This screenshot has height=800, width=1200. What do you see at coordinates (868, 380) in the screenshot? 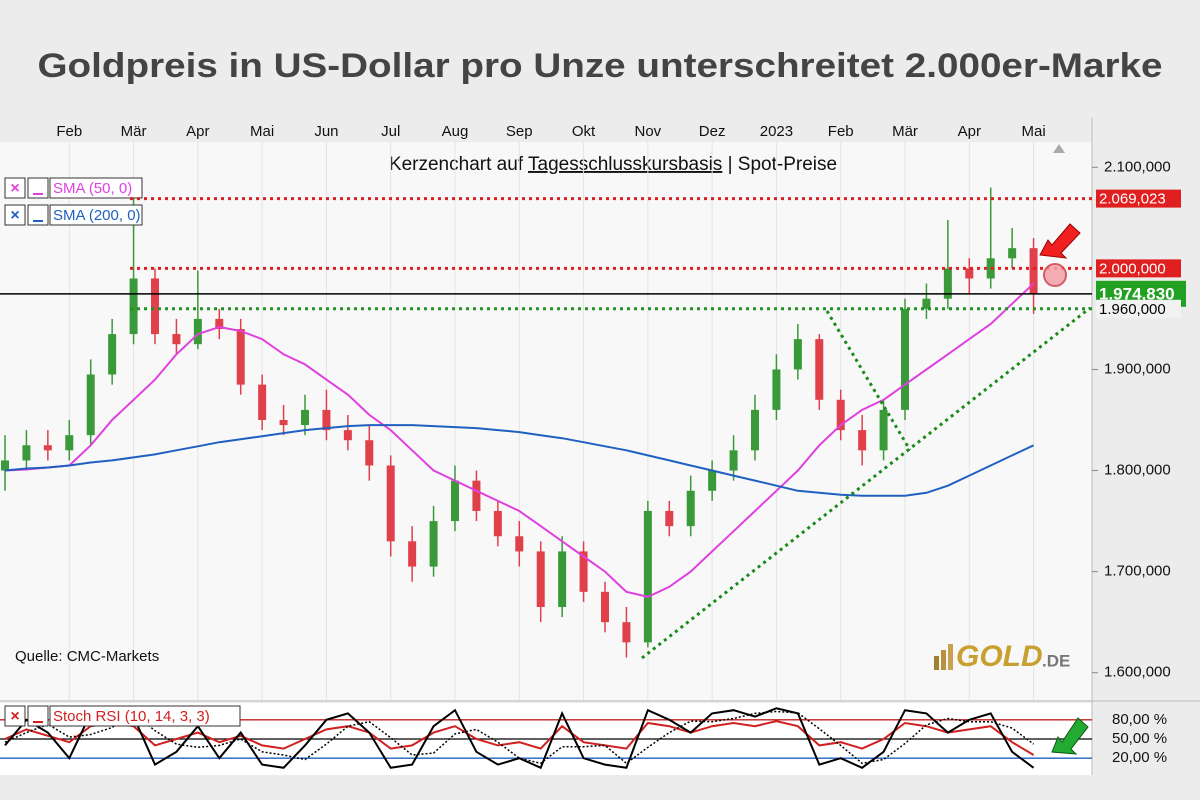
I see `trendline` at bounding box center [868, 380].